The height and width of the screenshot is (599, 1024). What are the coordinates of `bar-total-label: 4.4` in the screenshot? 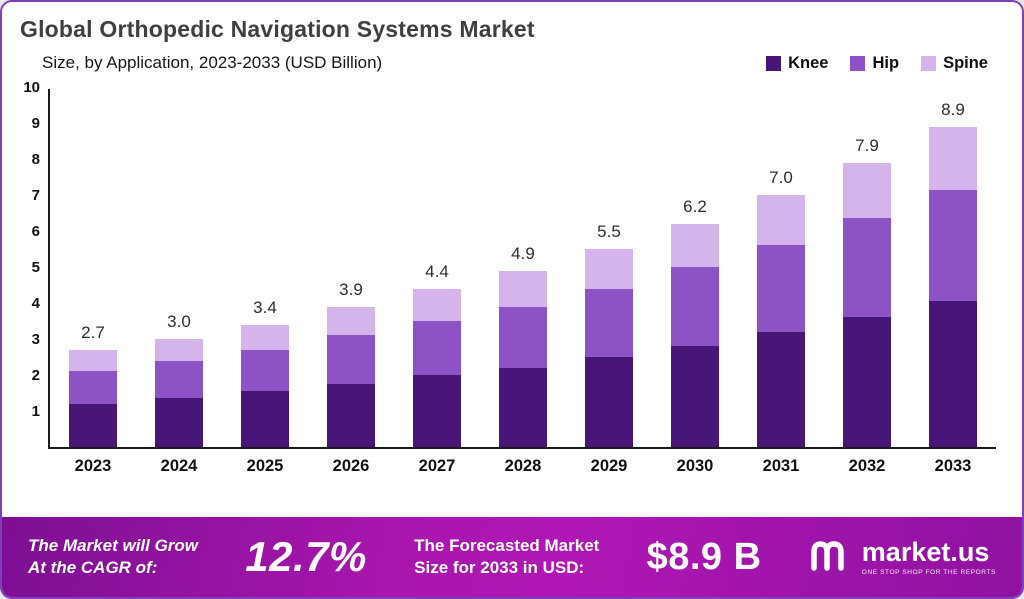 It's located at (437, 271).